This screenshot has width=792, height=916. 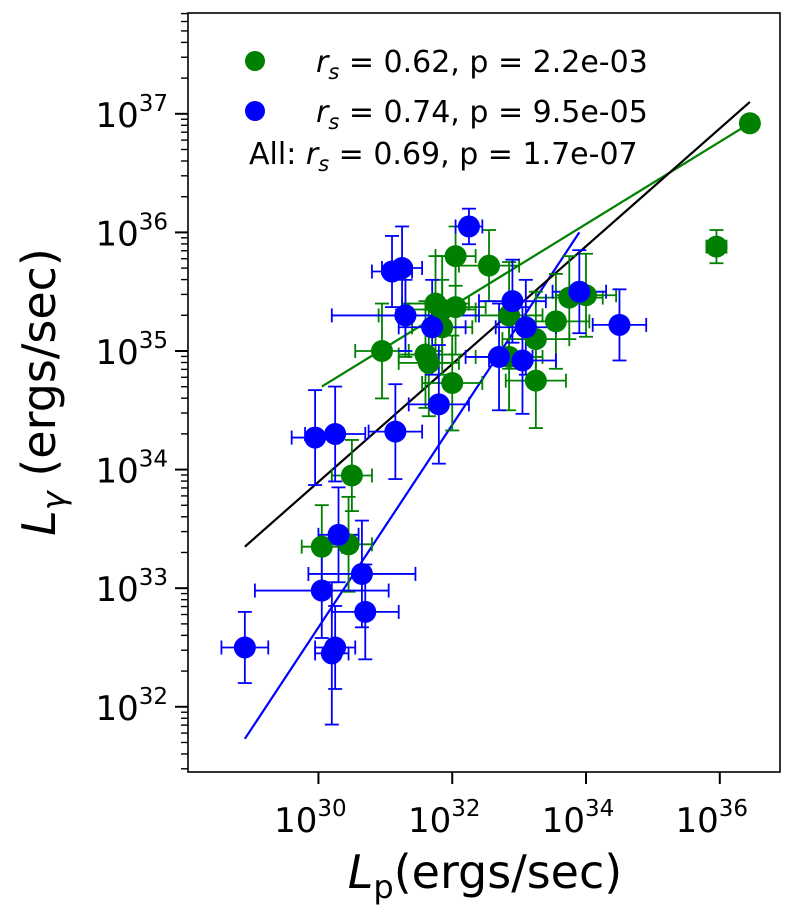 I want to click on y-tick-label: 1034, so click(x=131, y=469).